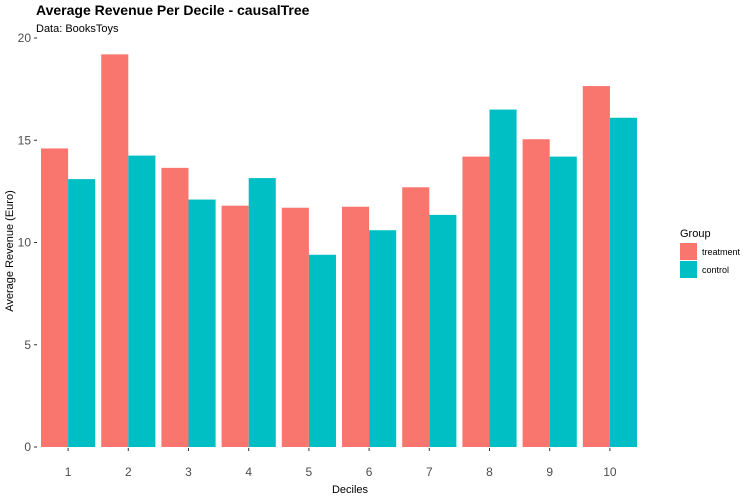 The width and height of the screenshot is (750, 500). Describe the element at coordinates (77, 29) in the screenshot. I see `chart-subtitle: Data: BooksToys` at that location.